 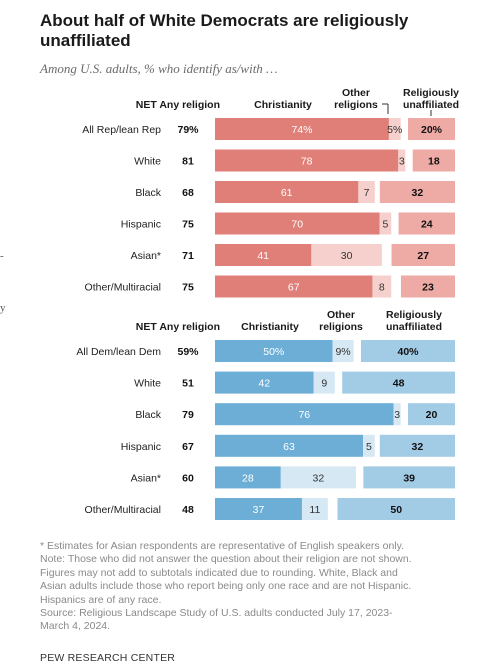 I want to click on bar-label-christianity: 76, so click(x=304, y=415).